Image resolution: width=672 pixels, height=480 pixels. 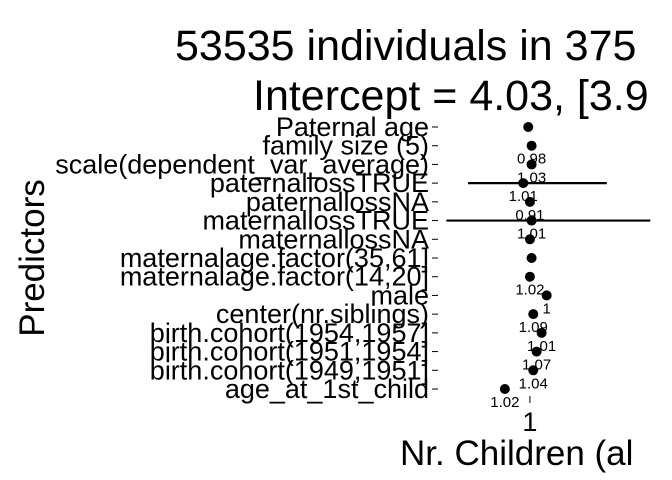 What do you see at coordinates (319, 183) in the screenshot?
I see `predictor-label: paternallossTRUE` at bounding box center [319, 183].